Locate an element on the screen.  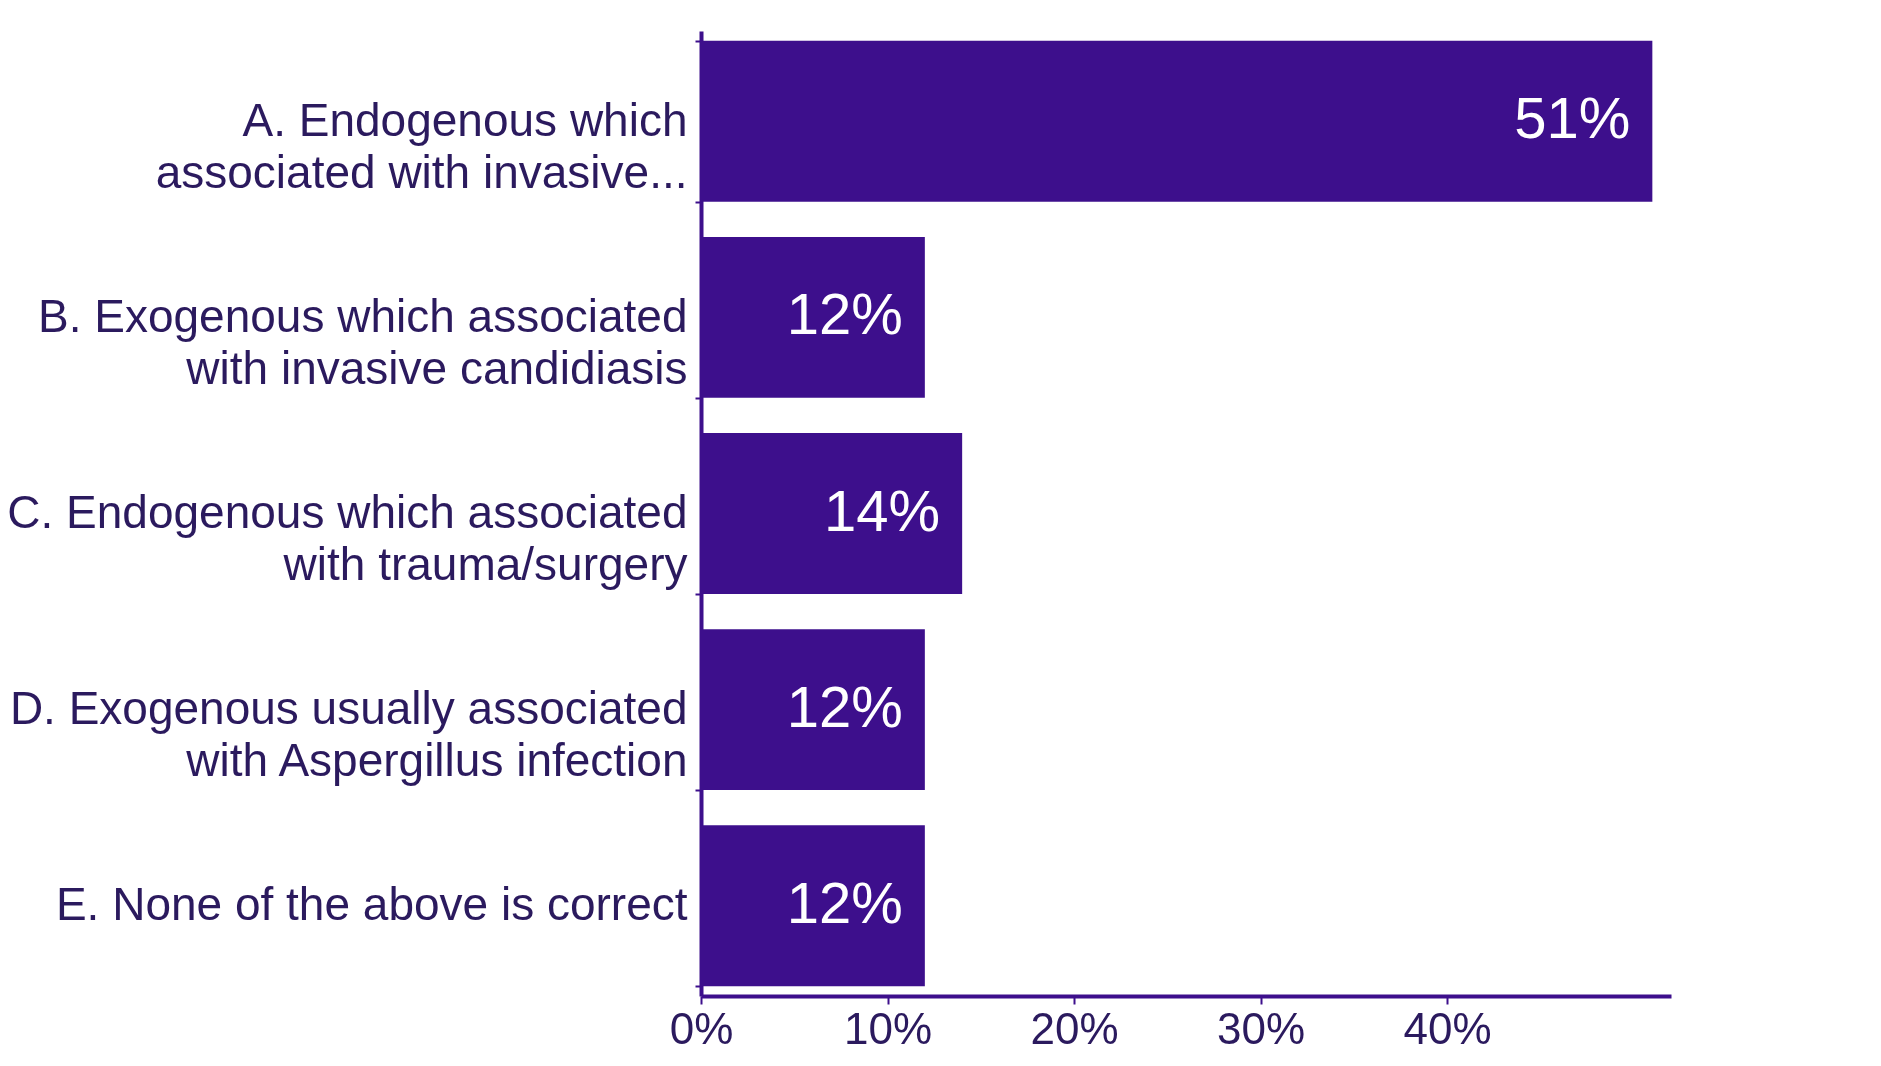
x-tick-label: 10% is located at coordinates (888, 1028).